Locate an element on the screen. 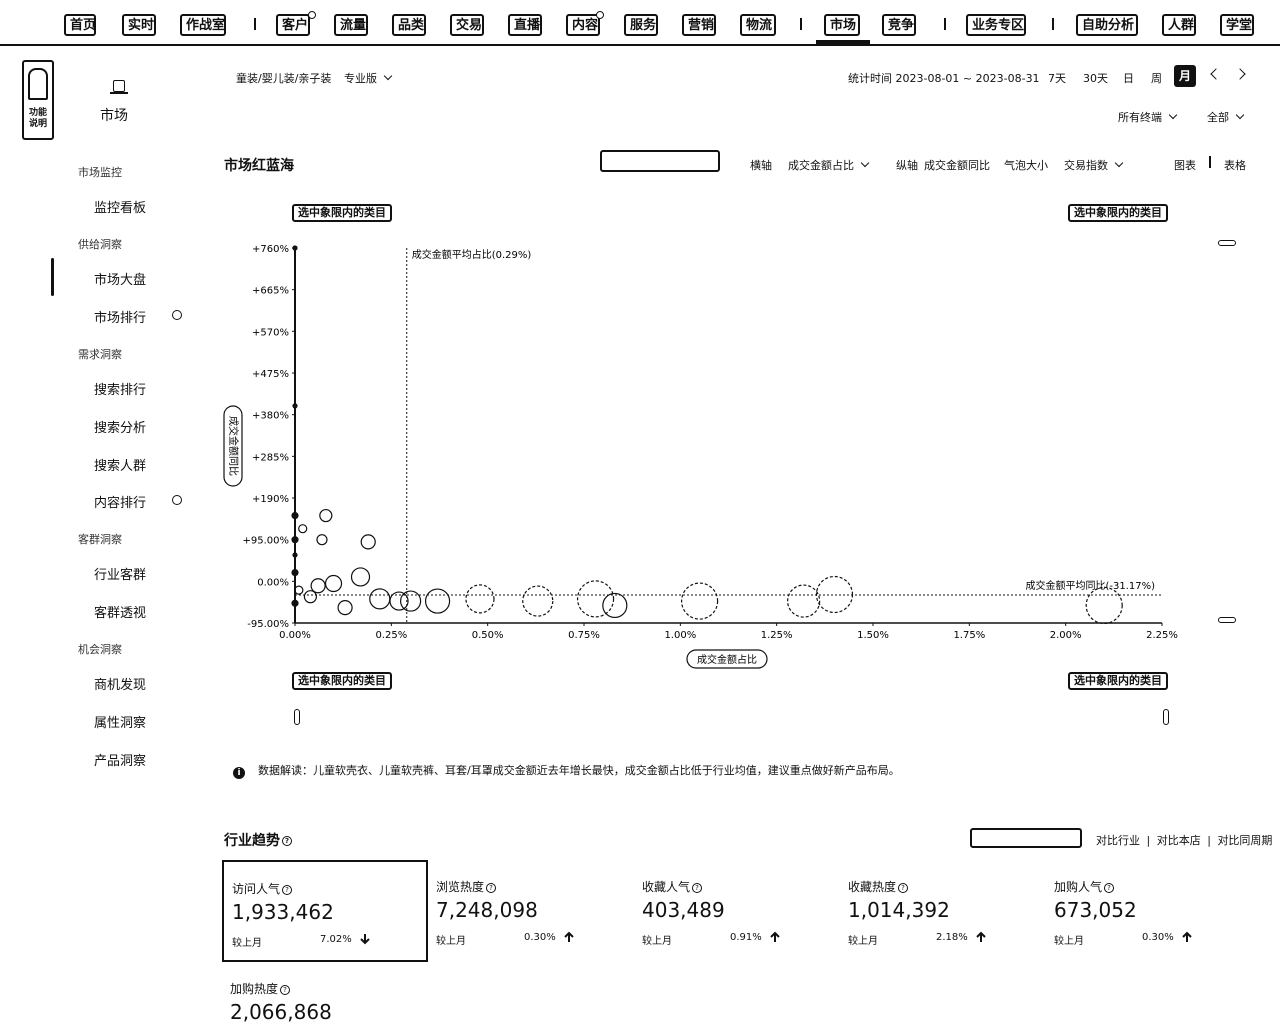  nav-service: 服务 is located at coordinates (641, 25).